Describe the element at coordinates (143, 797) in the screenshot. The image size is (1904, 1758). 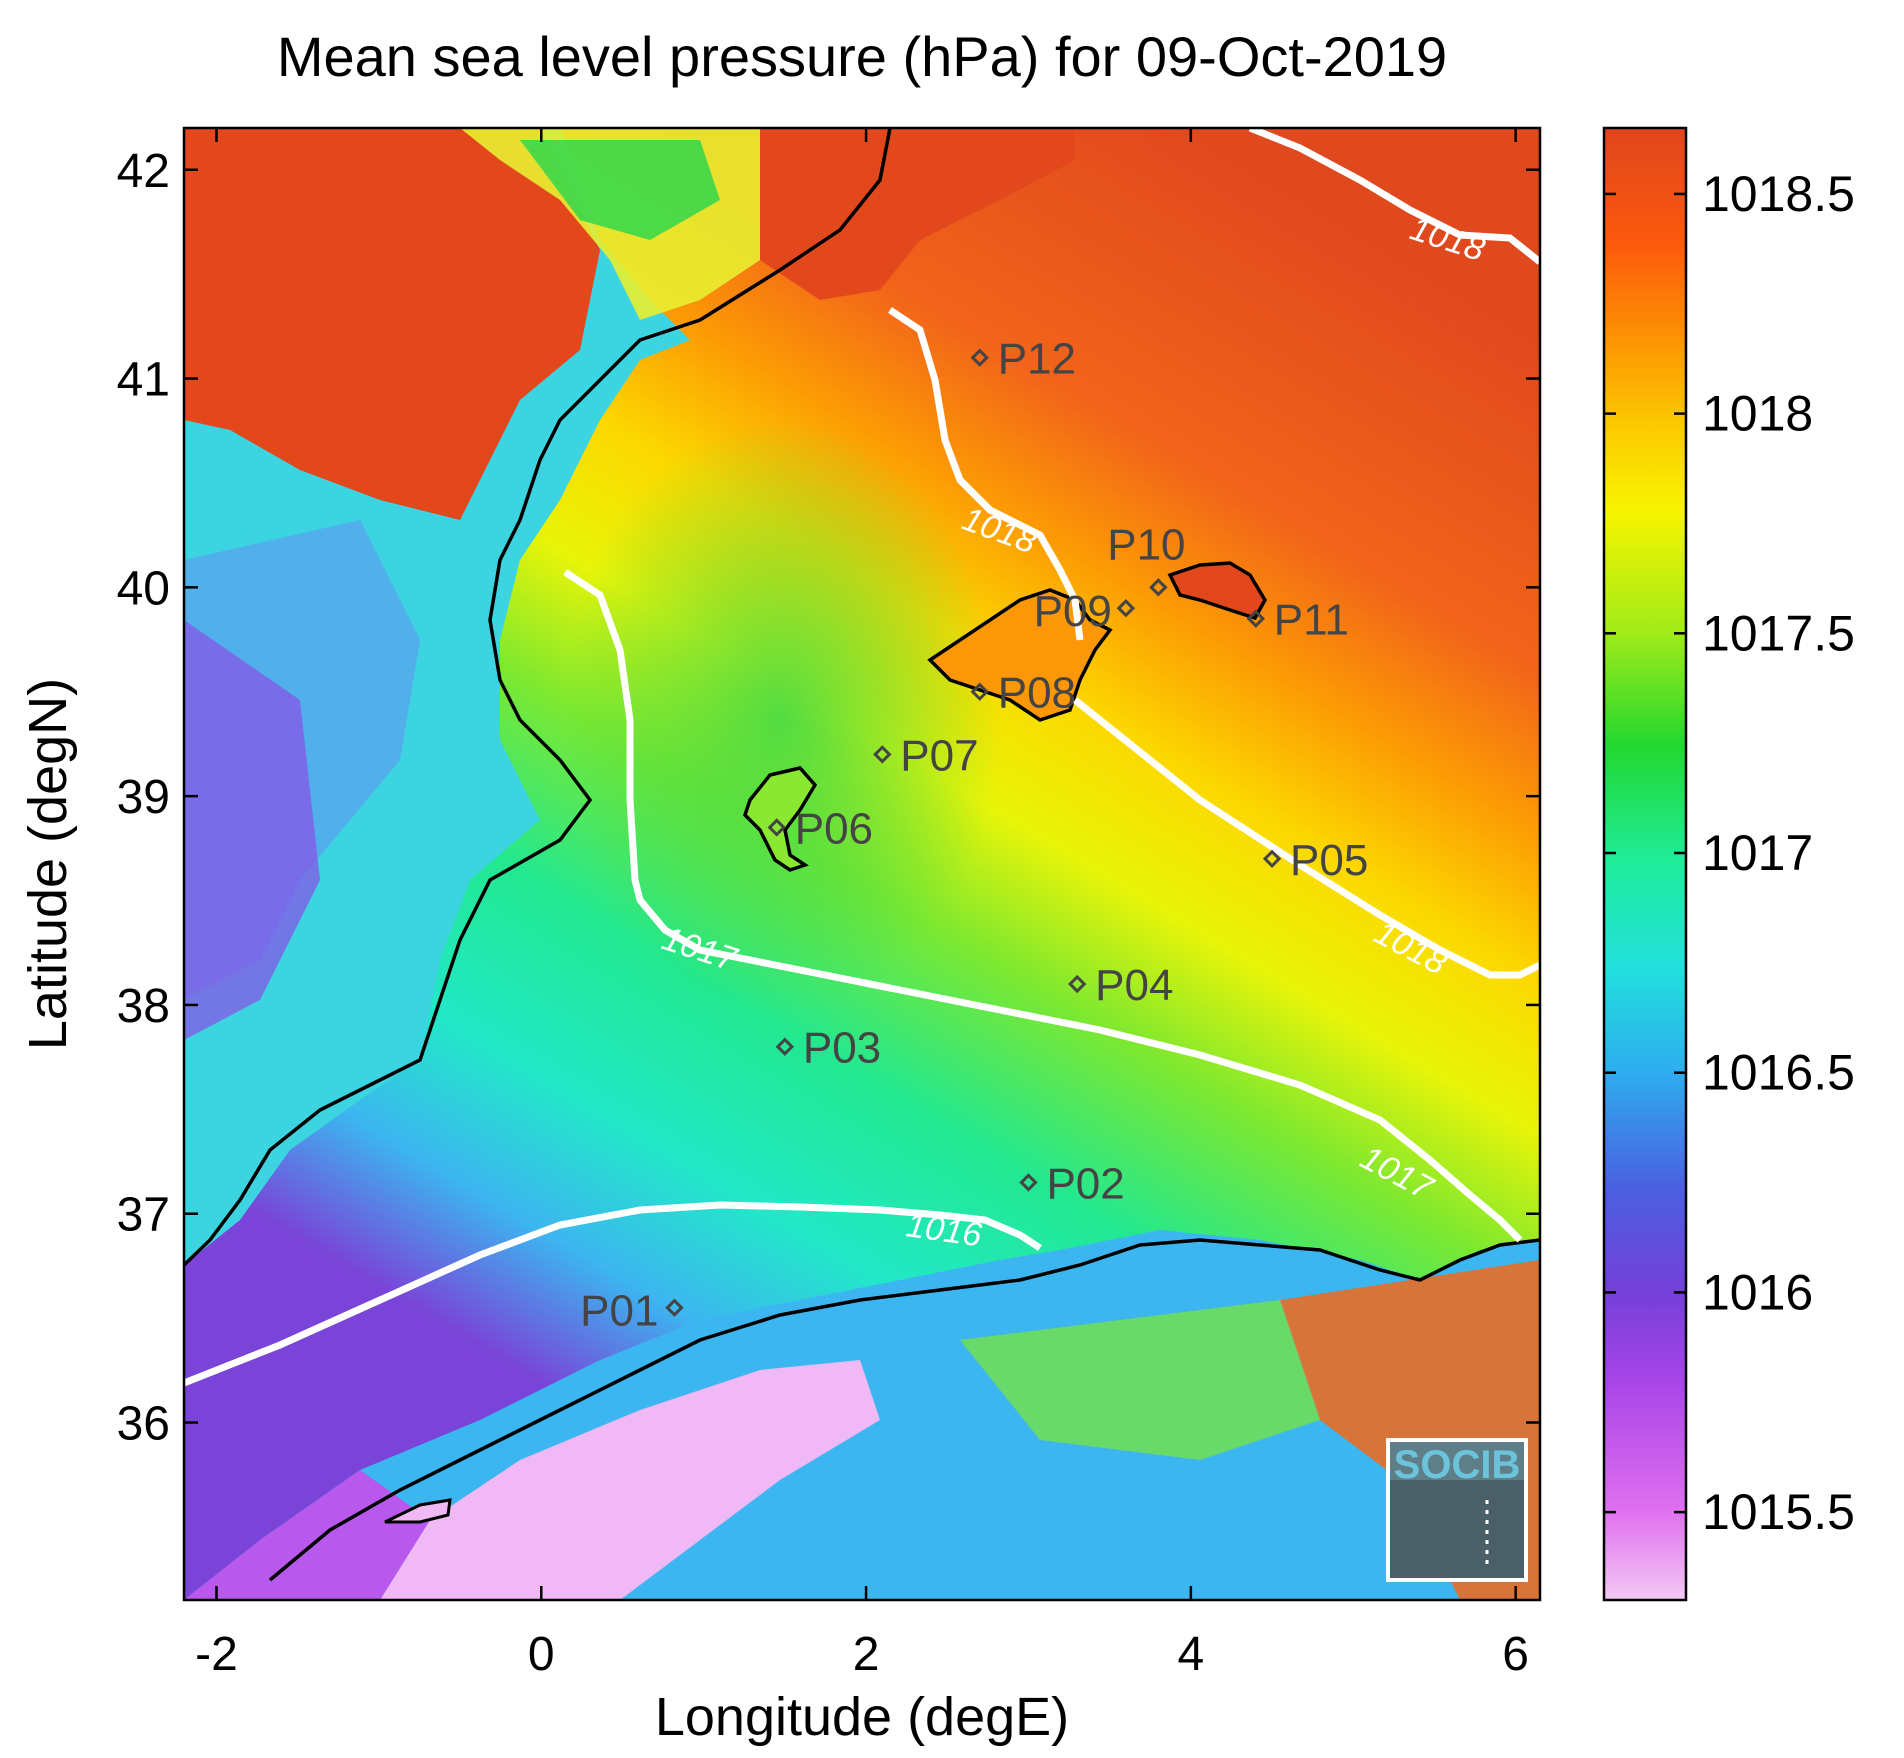
I see `y-tick-label: 39` at that location.